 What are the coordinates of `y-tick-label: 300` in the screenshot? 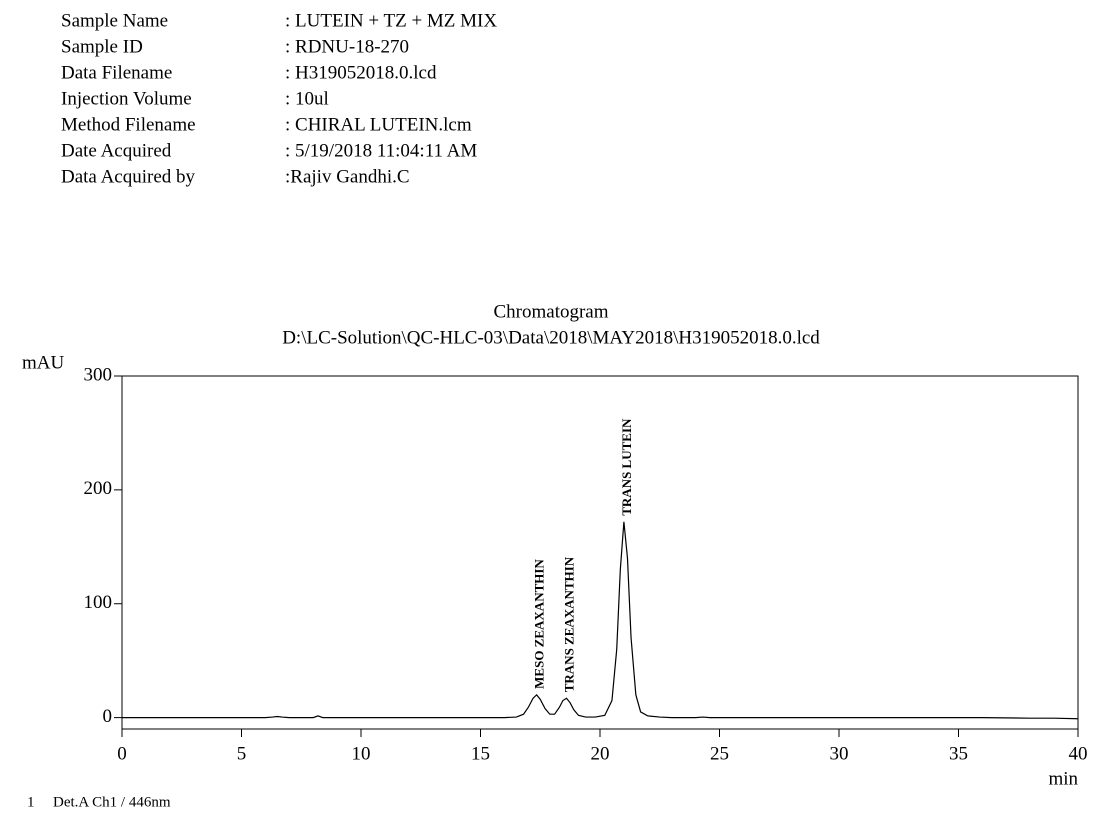 It's located at (98, 374).